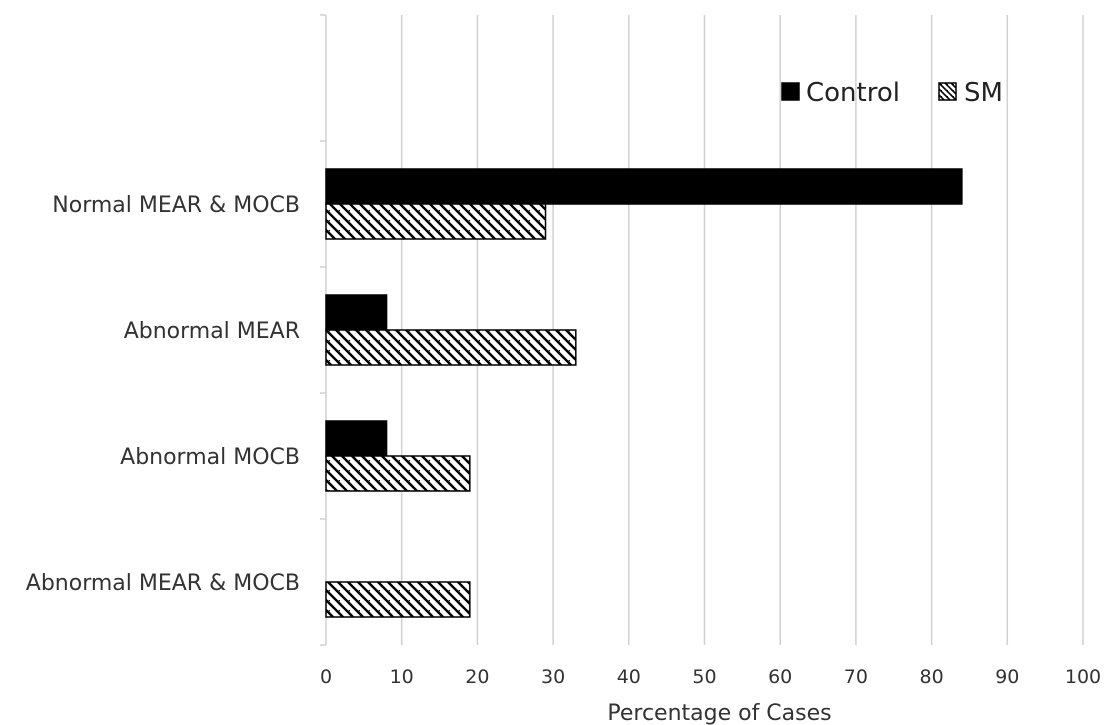 The height and width of the screenshot is (725, 1105). What do you see at coordinates (932, 677) in the screenshot?
I see `x-tick-label: 80` at bounding box center [932, 677].